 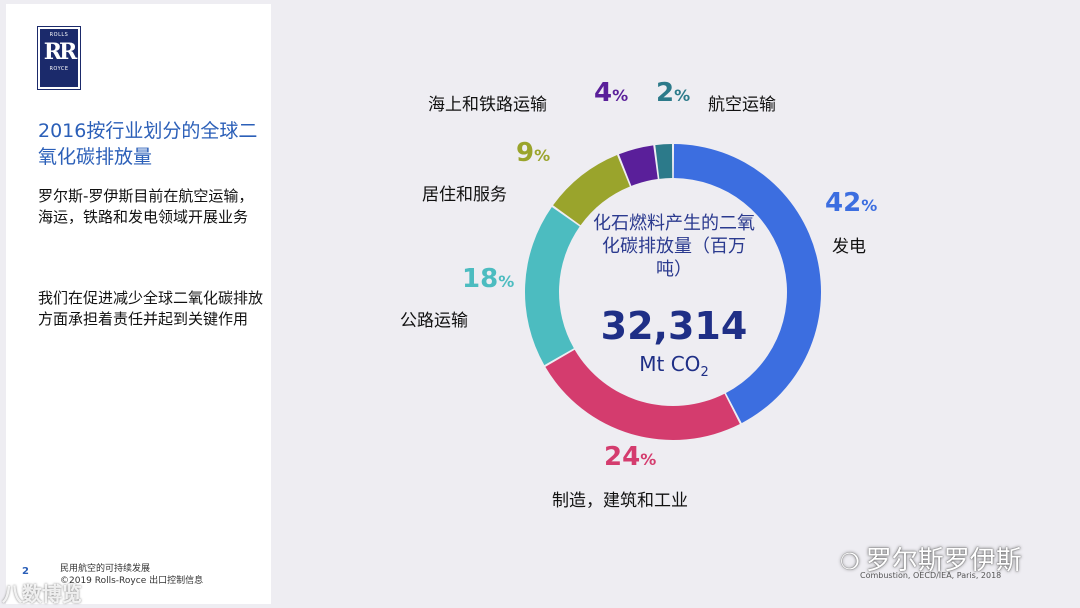 I want to click on center-unit-subscript: 2, so click(x=704, y=372).